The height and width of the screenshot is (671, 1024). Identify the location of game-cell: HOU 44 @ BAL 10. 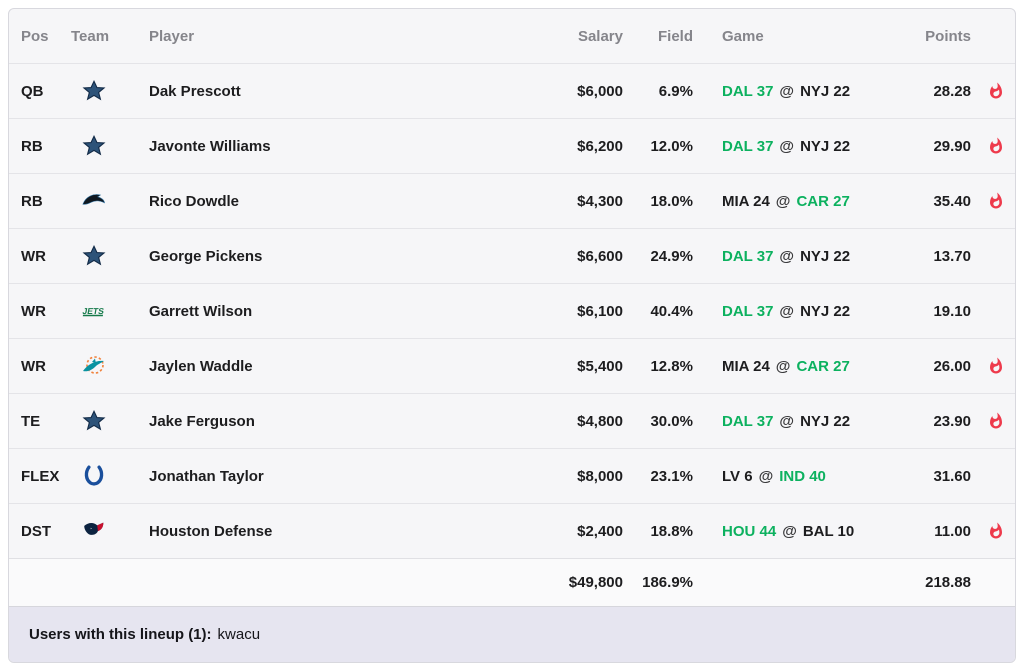
(789, 531).